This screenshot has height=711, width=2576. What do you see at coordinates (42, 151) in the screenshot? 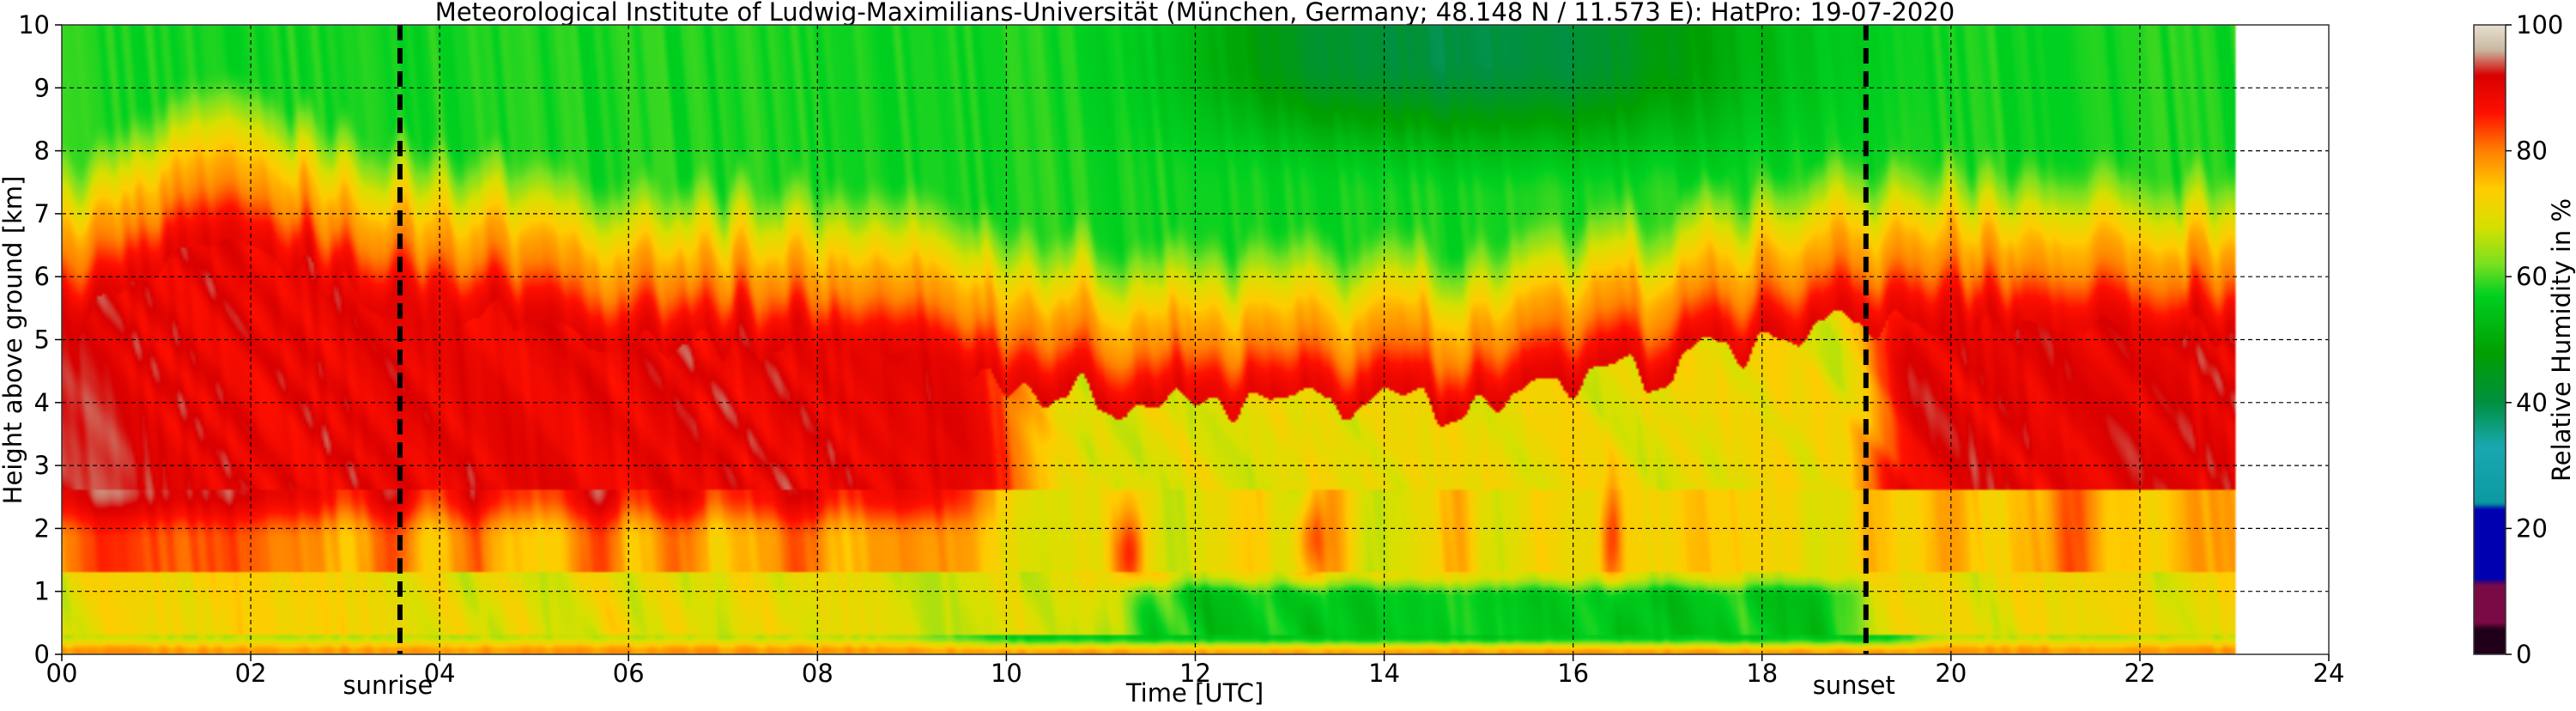
I see `y-tick-label: 8` at bounding box center [42, 151].